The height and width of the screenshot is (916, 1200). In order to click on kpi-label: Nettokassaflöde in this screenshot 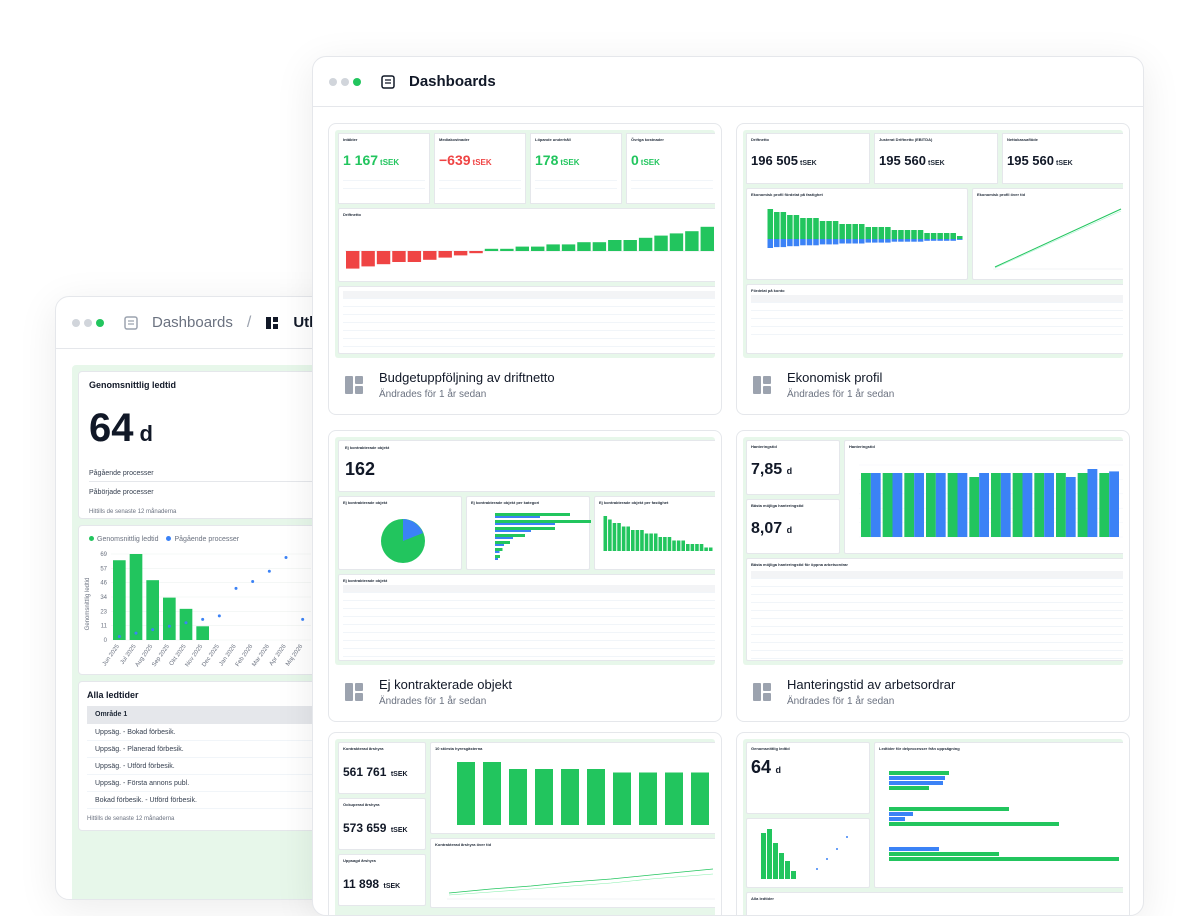, I will do `click(1022, 139)`.